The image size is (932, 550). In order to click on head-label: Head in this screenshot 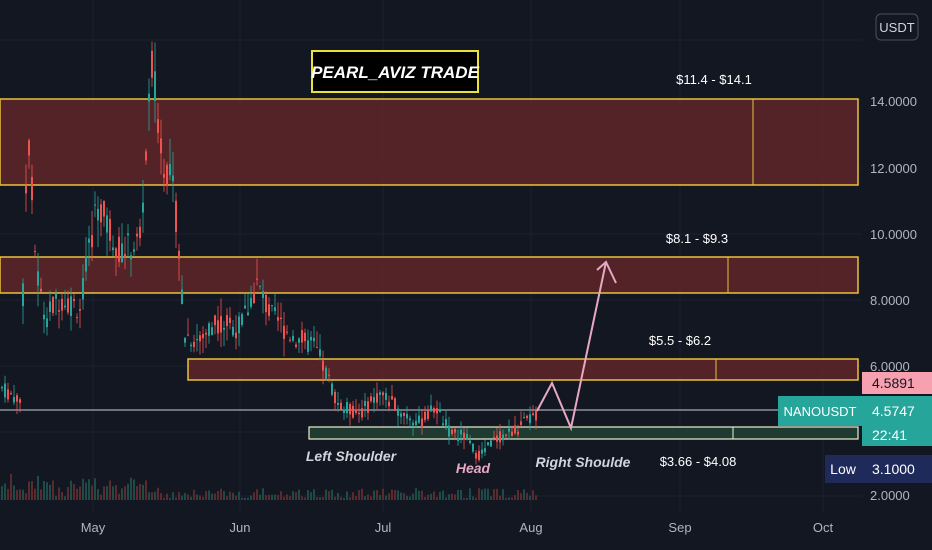, I will do `click(473, 468)`.